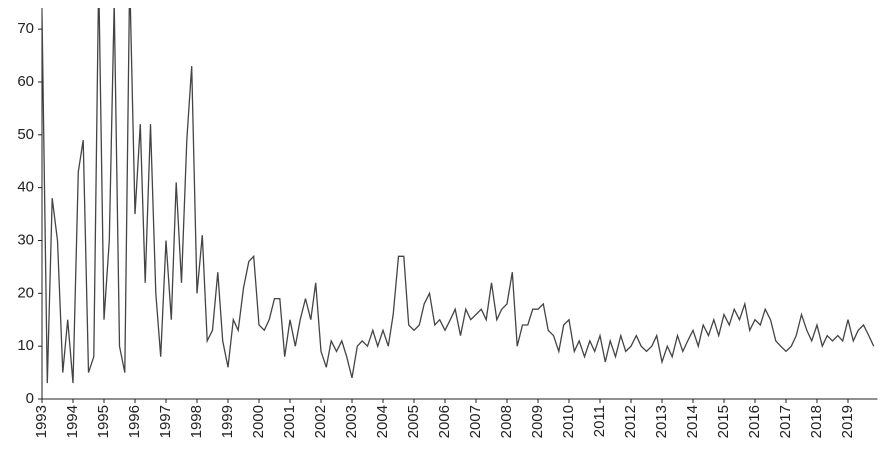 The height and width of the screenshot is (459, 883). Describe the element at coordinates (630, 421) in the screenshot. I see `x-tick-label: 2012` at that location.